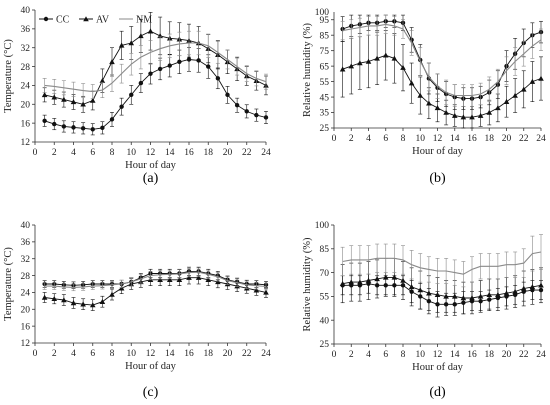 Image resolution: width=550 pixels, height=405 pixels. I want to click on y-axis-label: Relative humidity (%), so click(307, 70).